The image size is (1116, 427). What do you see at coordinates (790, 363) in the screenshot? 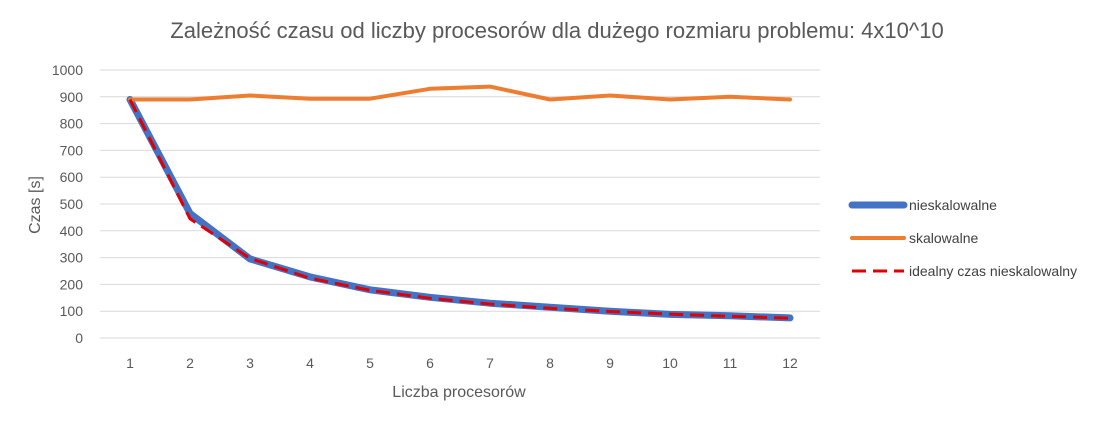
I see `x-tick-label: 12` at bounding box center [790, 363].